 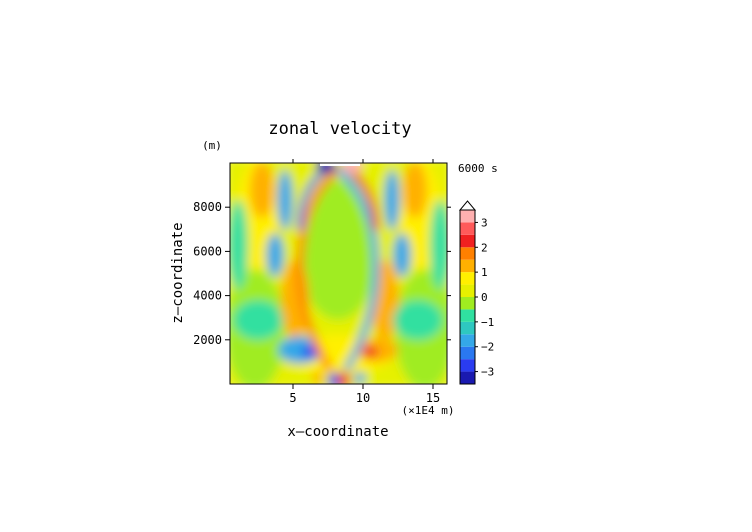 I want to click on plot-frame, so click(x=338, y=273).